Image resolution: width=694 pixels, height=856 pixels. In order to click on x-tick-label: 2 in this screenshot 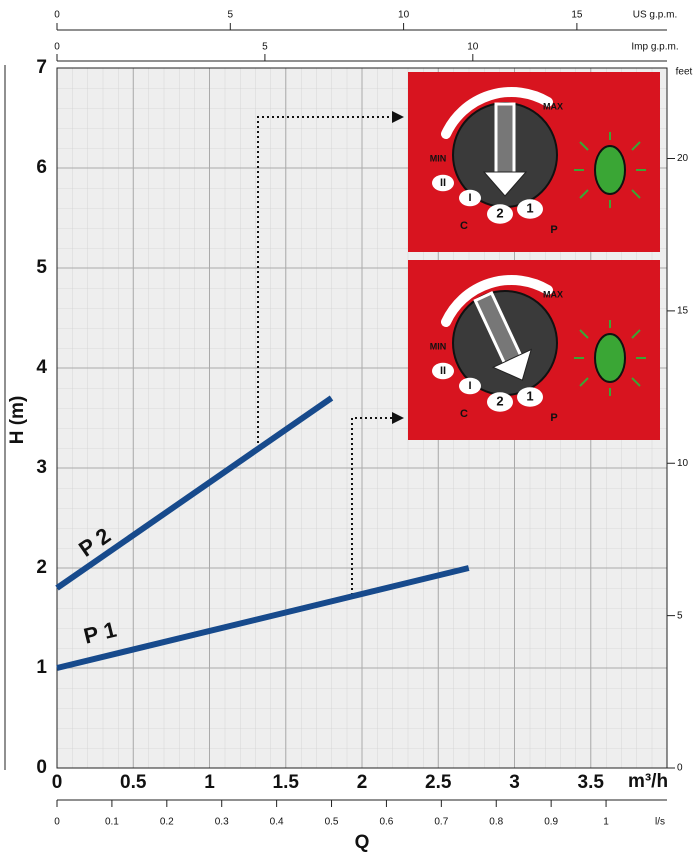, I will do `click(362, 782)`.